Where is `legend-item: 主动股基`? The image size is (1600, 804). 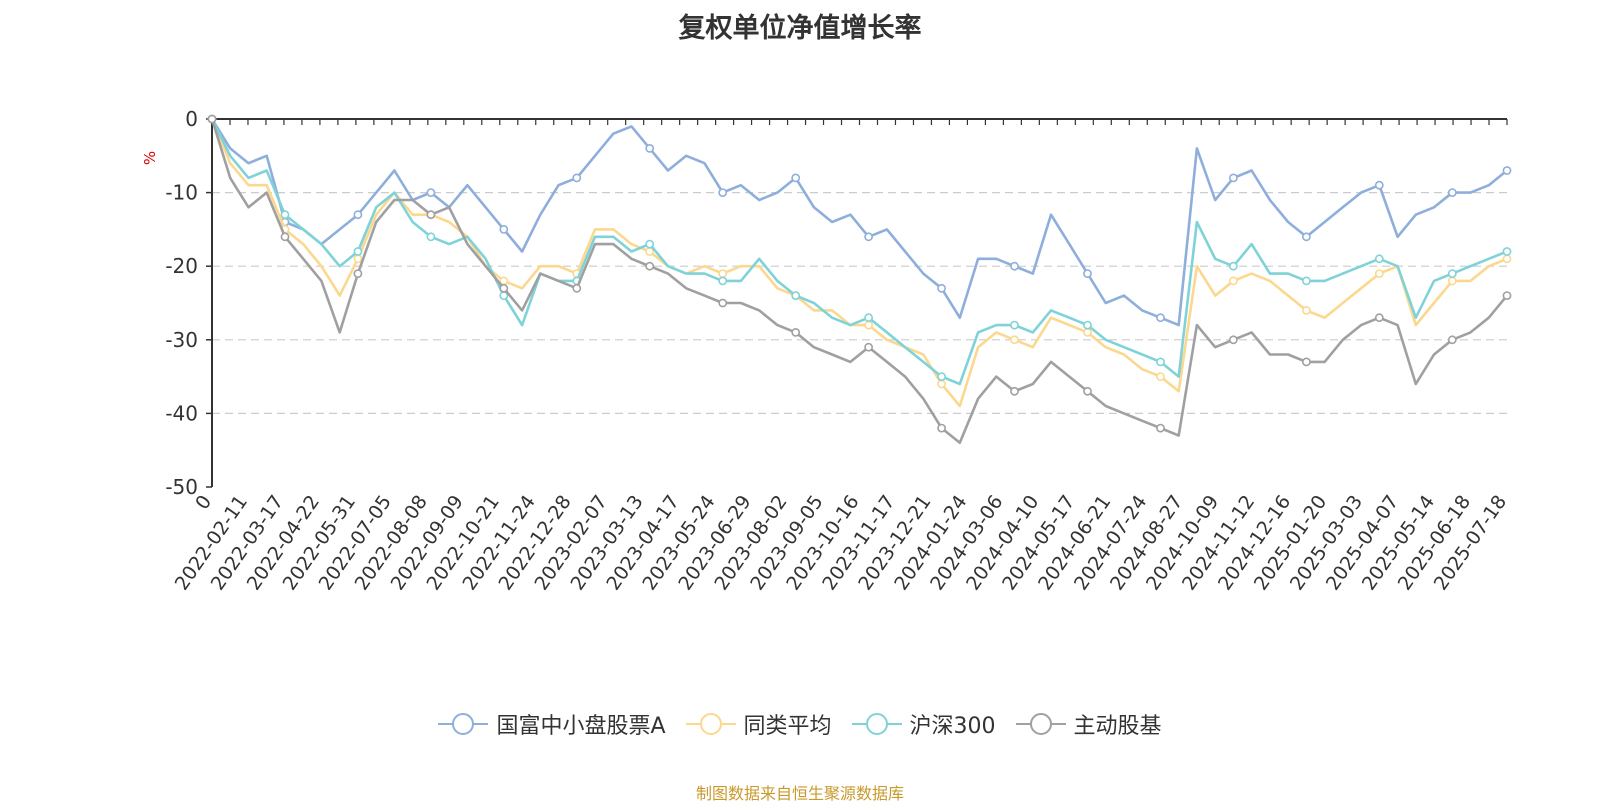
legend-item: 主动股基 is located at coordinates (1088, 724).